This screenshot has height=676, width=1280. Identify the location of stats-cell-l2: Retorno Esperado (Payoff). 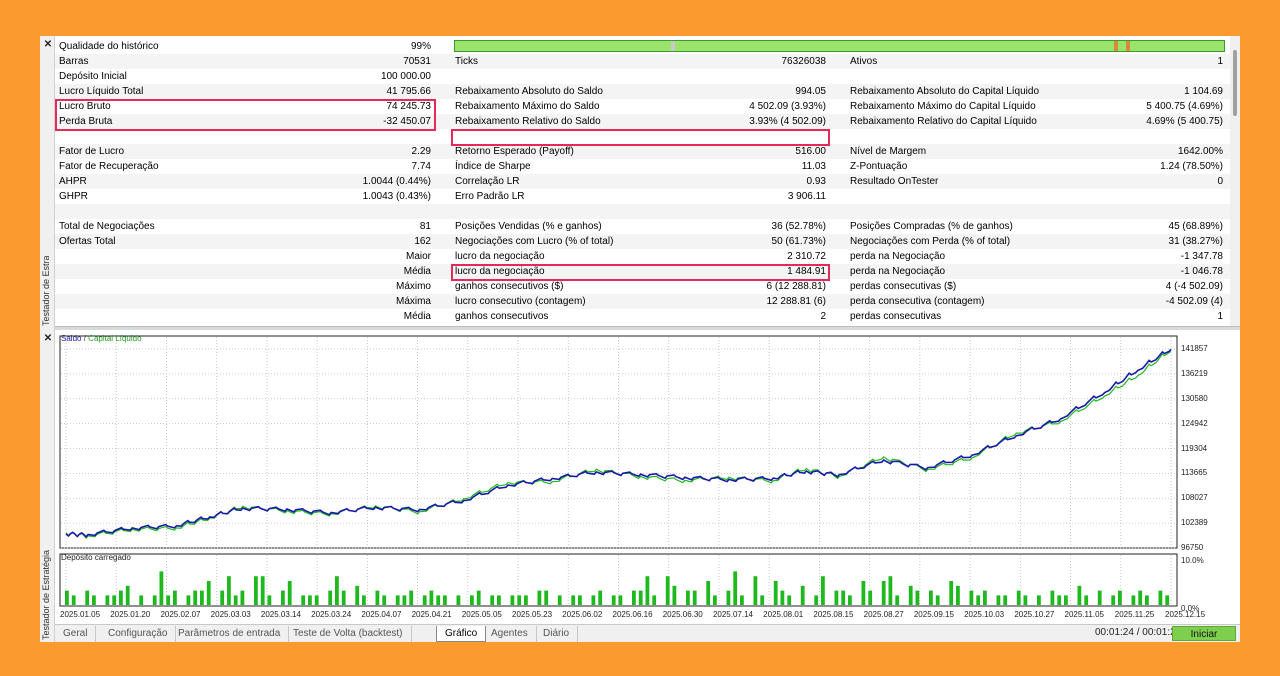
(514, 151).